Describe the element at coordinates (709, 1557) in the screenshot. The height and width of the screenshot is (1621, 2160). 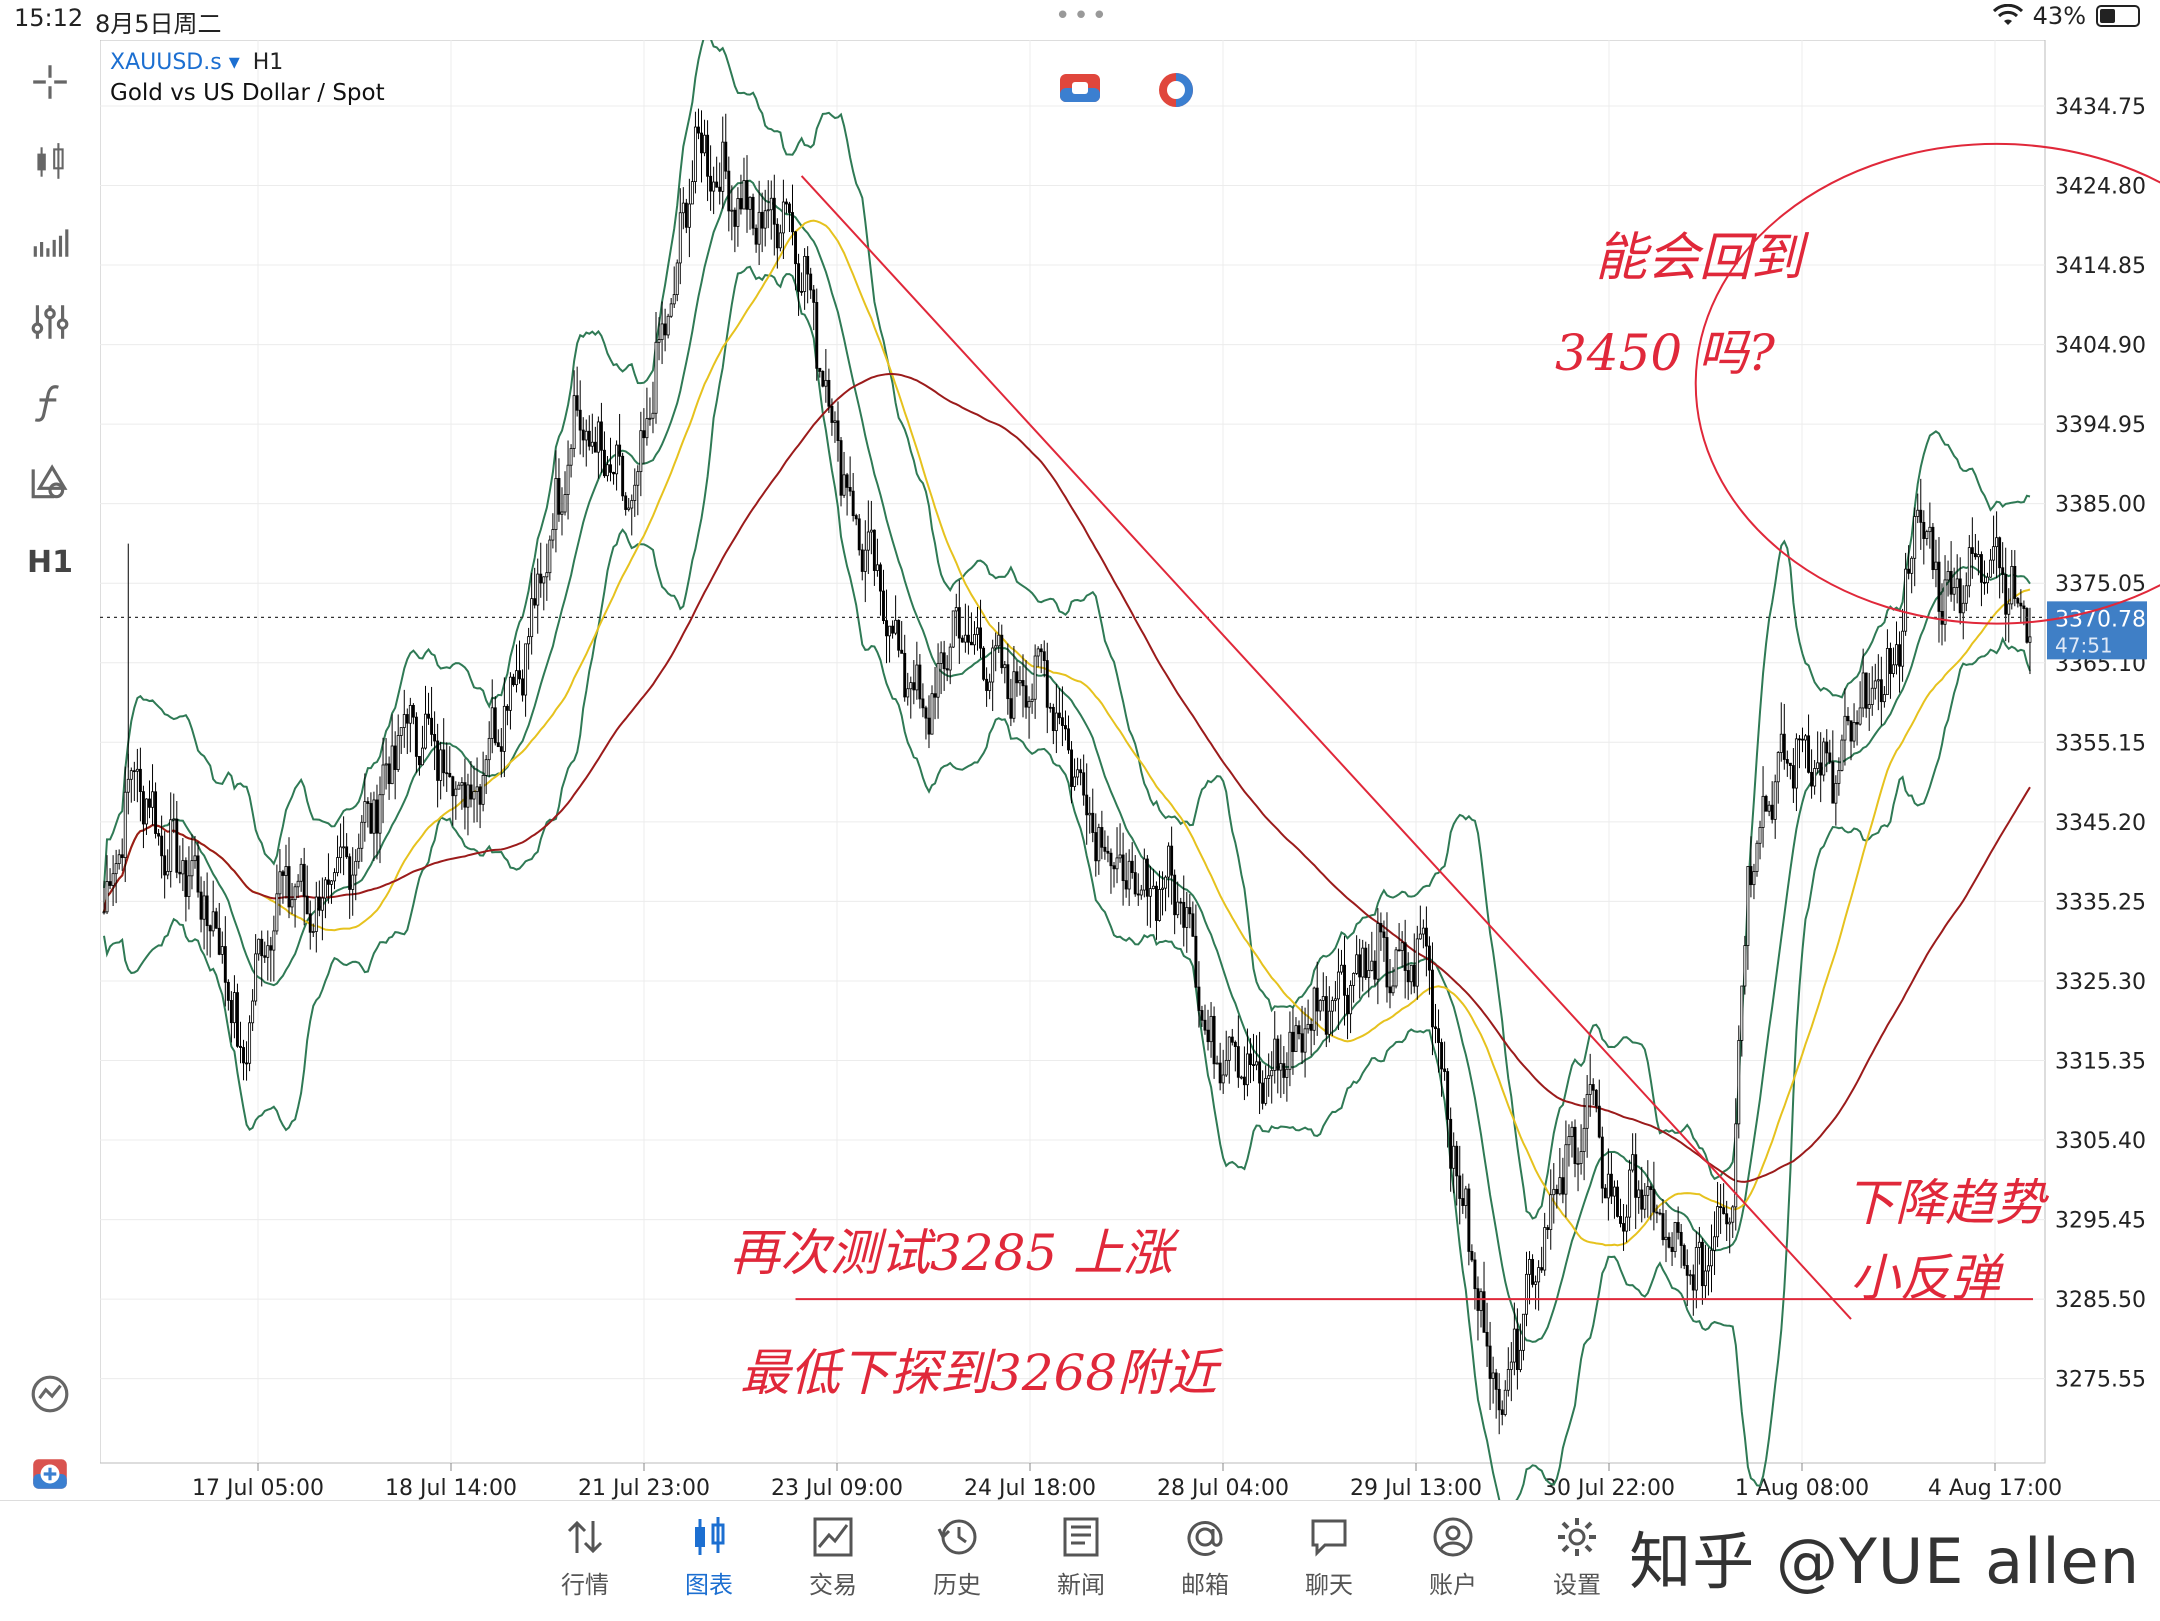
I see `nav-chart: 图表` at that location.